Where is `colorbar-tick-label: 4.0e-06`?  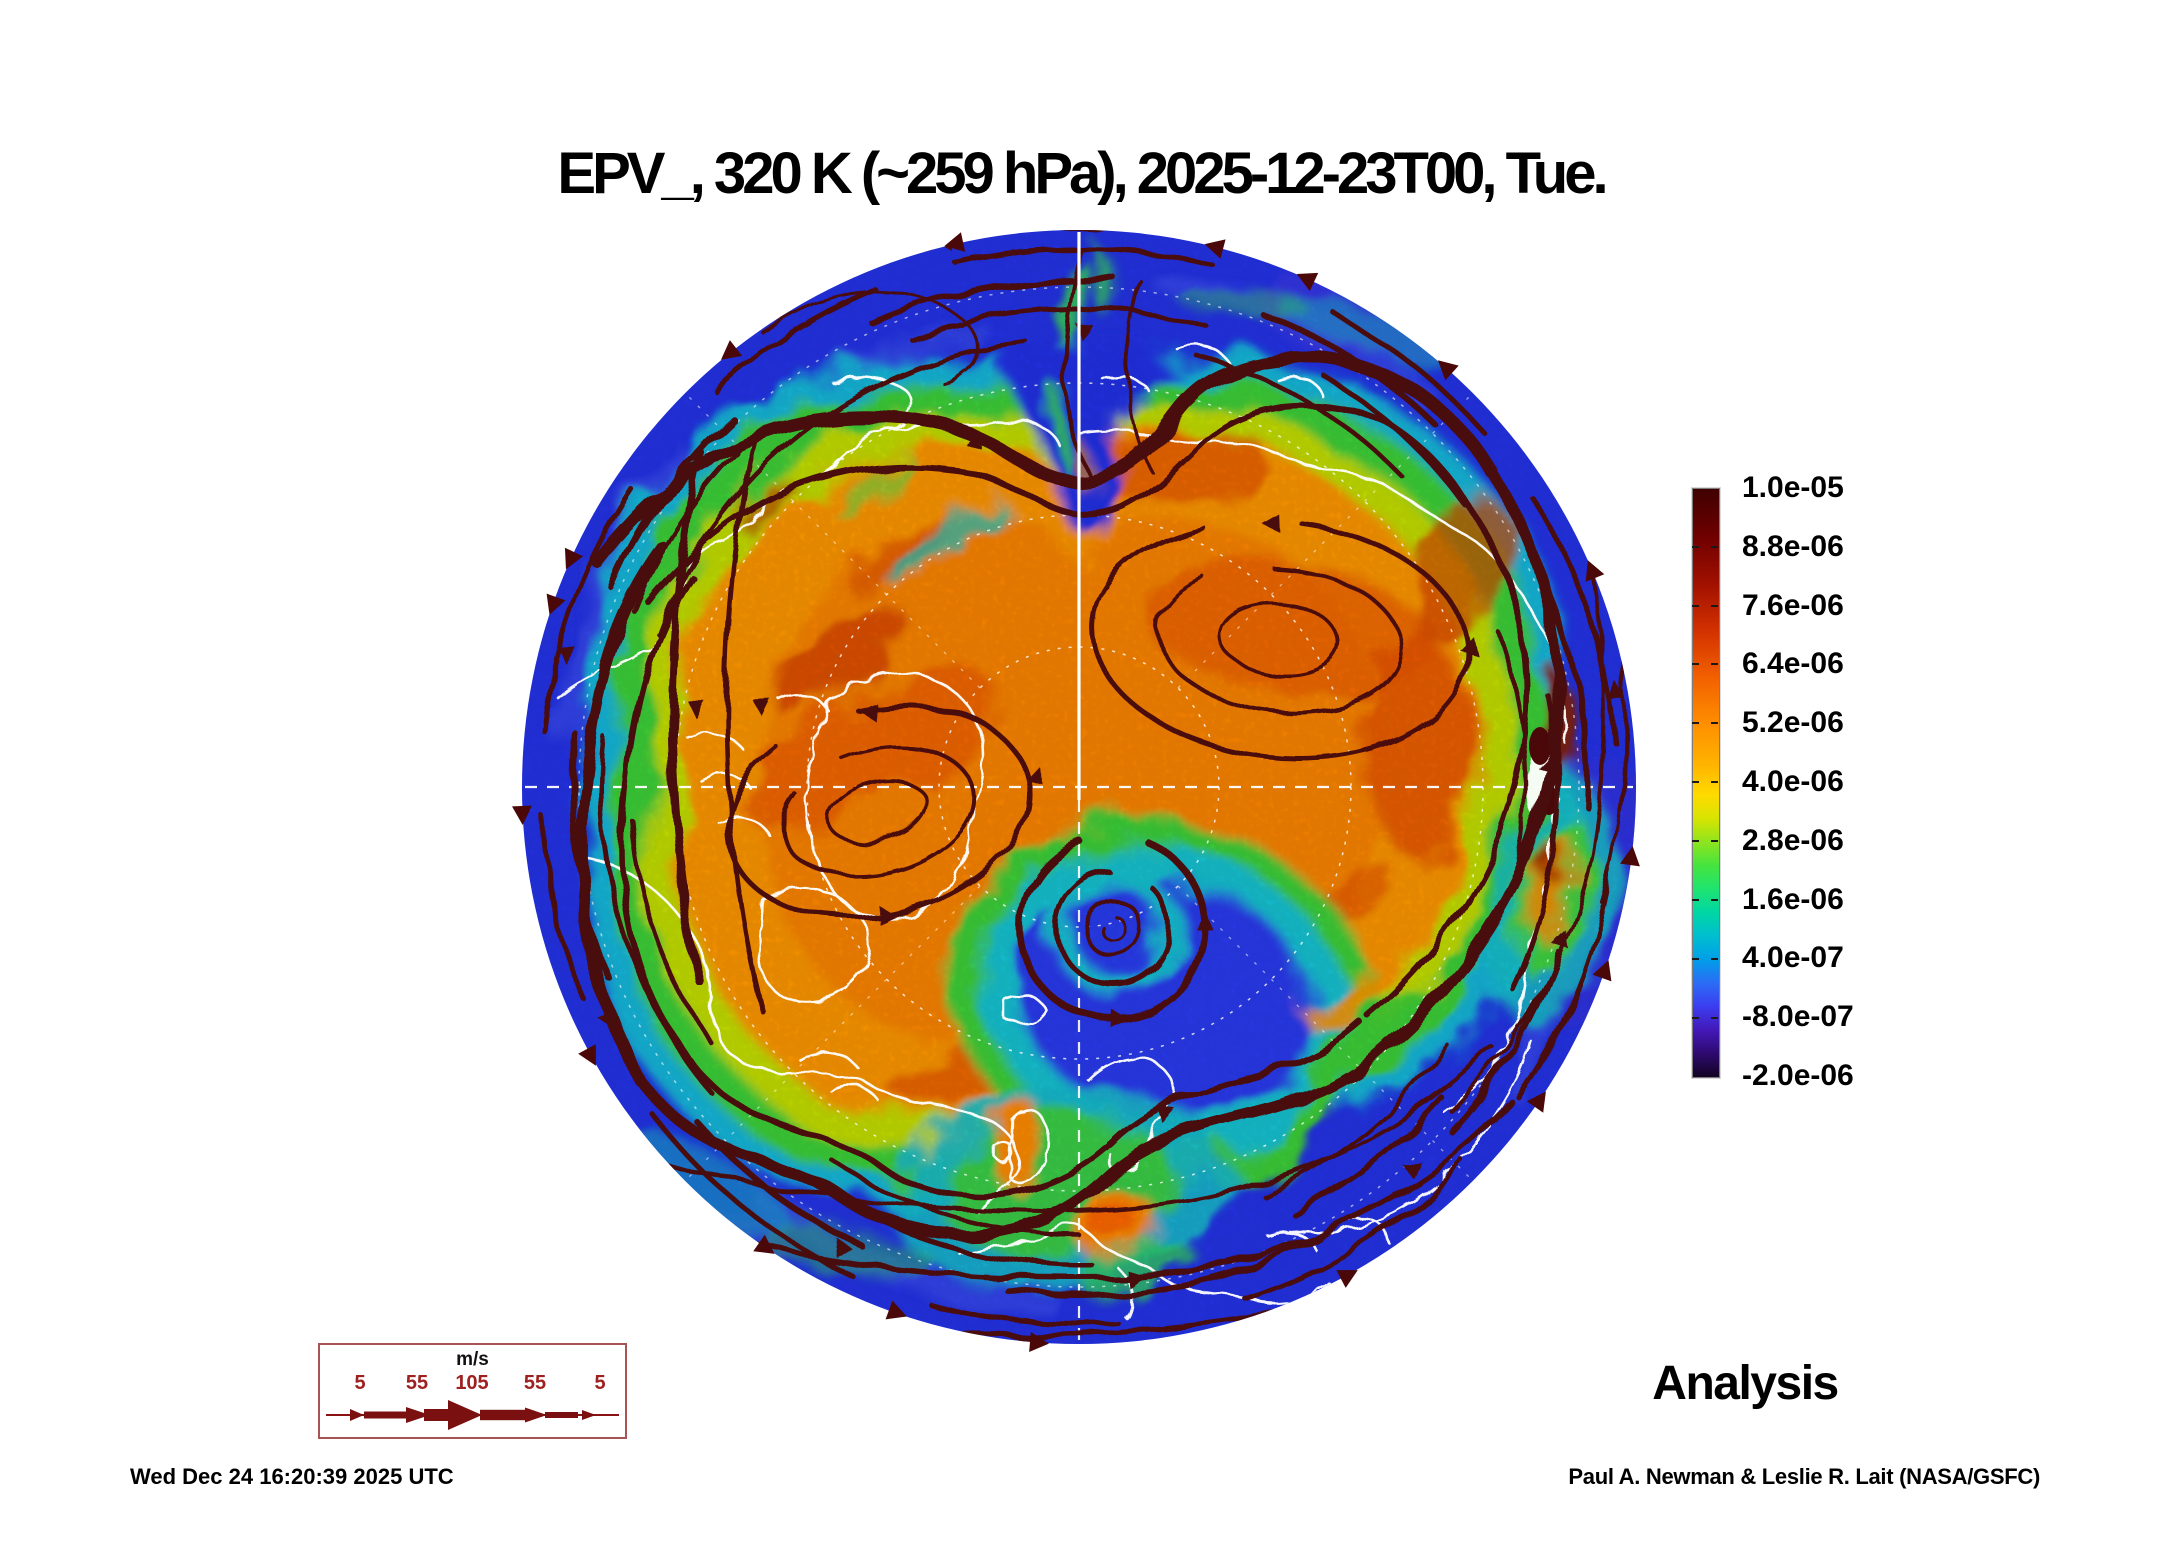
colorbar-tick-label: 4.0e-06 is located at coordinates (1793, 781).